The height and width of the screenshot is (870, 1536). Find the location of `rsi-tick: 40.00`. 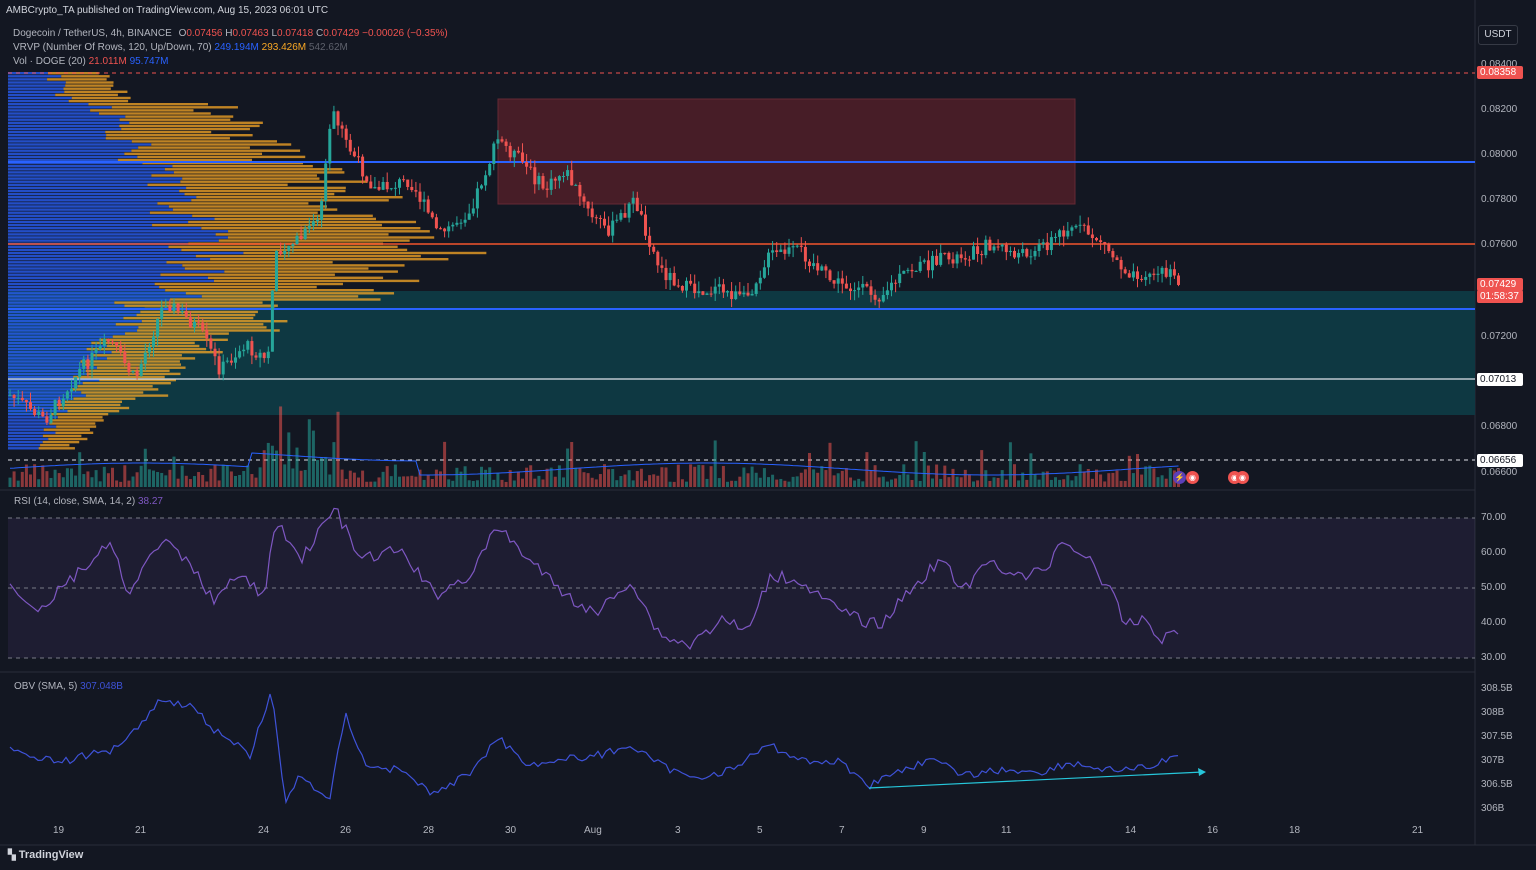

rsi-tick: 40.00 is located at coordinates (1494, 622).